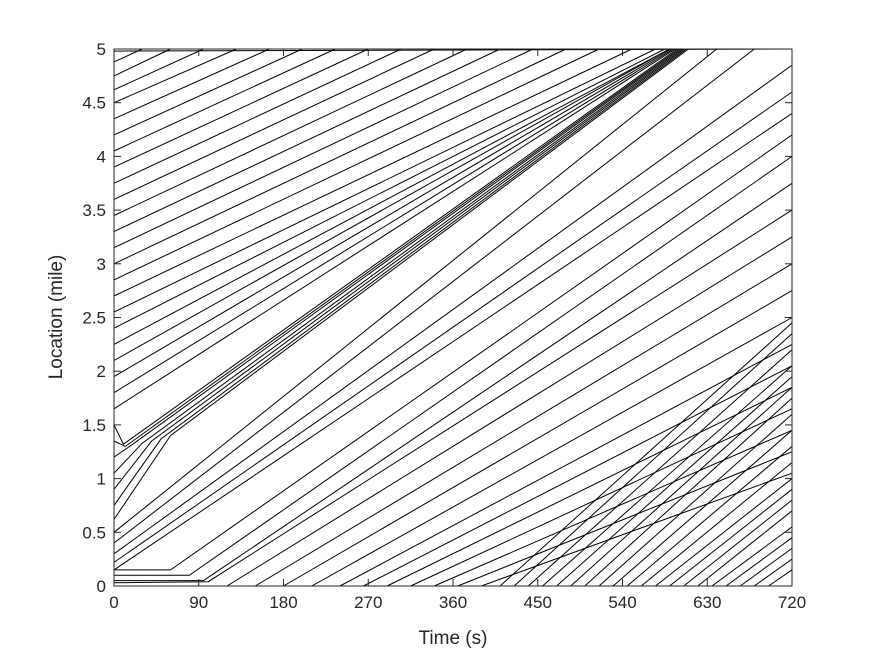 Image resolution: width=875 pixels, height=656 pixels. Describe the element at coordinates (94, 318) in the screenshot. I see `y-tick-label: 2.5` at that location.